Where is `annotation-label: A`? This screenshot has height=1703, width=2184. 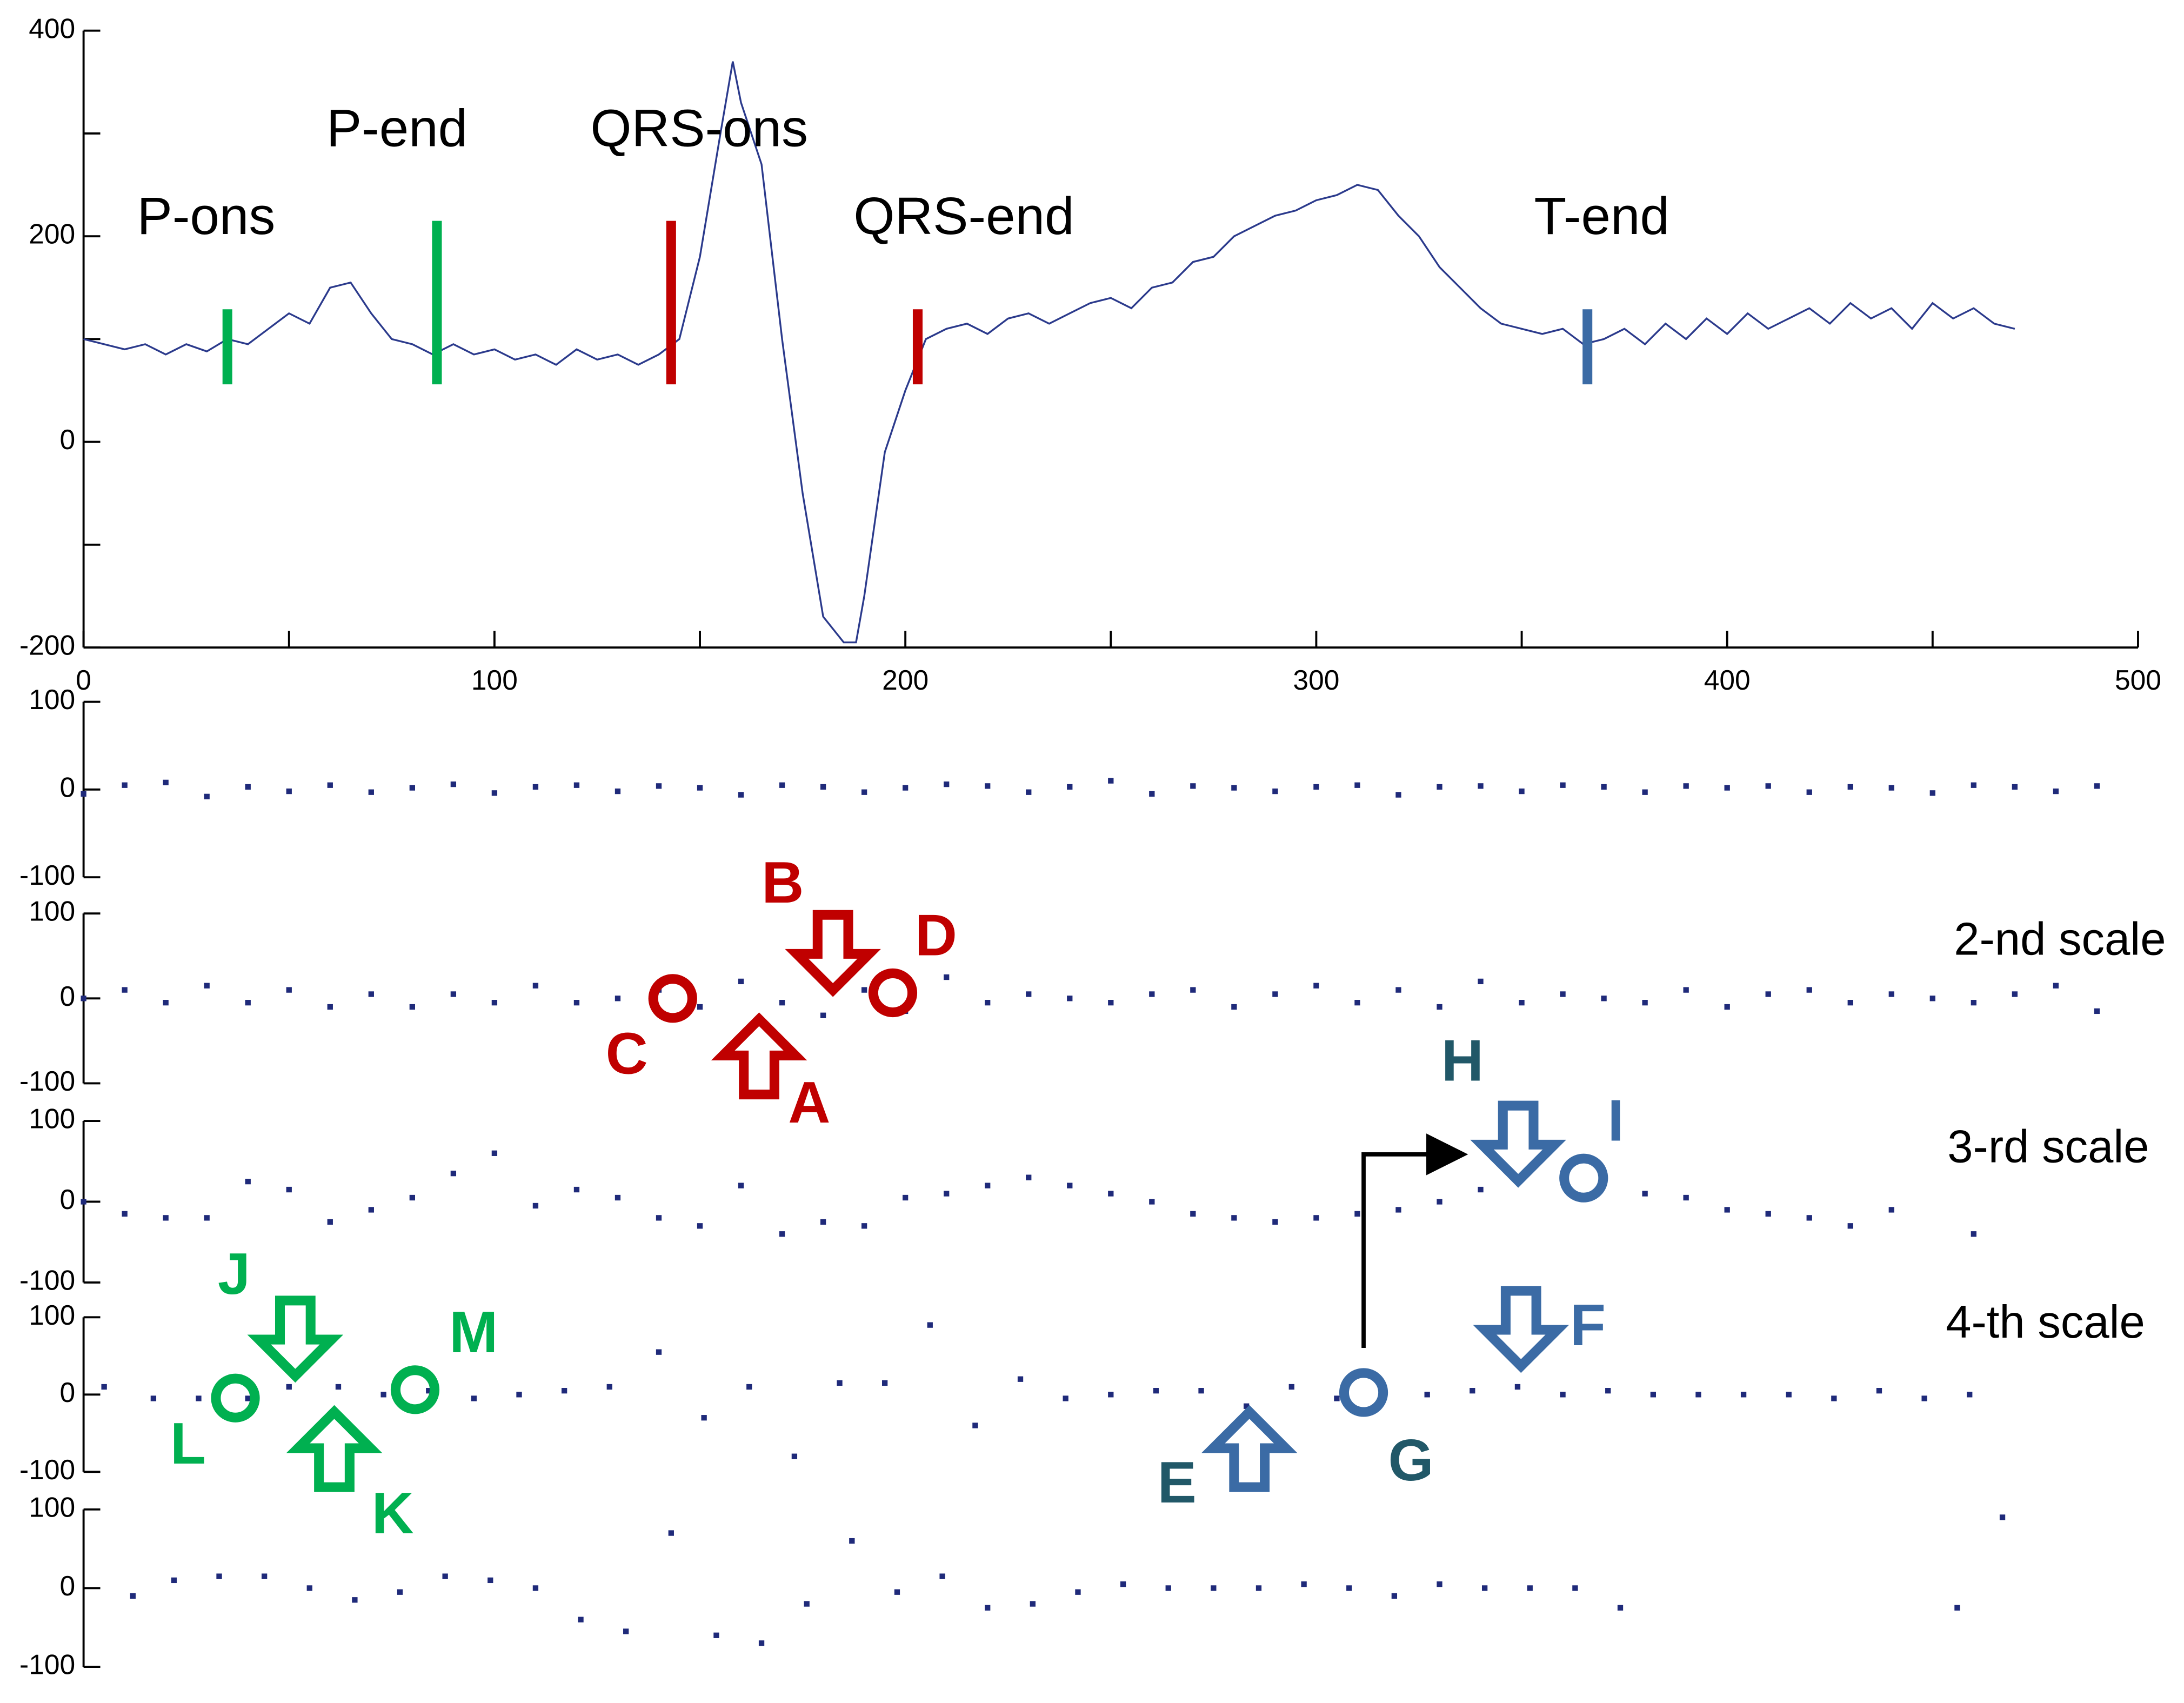
annotation-label: A is located at coordinates (809, 1102).